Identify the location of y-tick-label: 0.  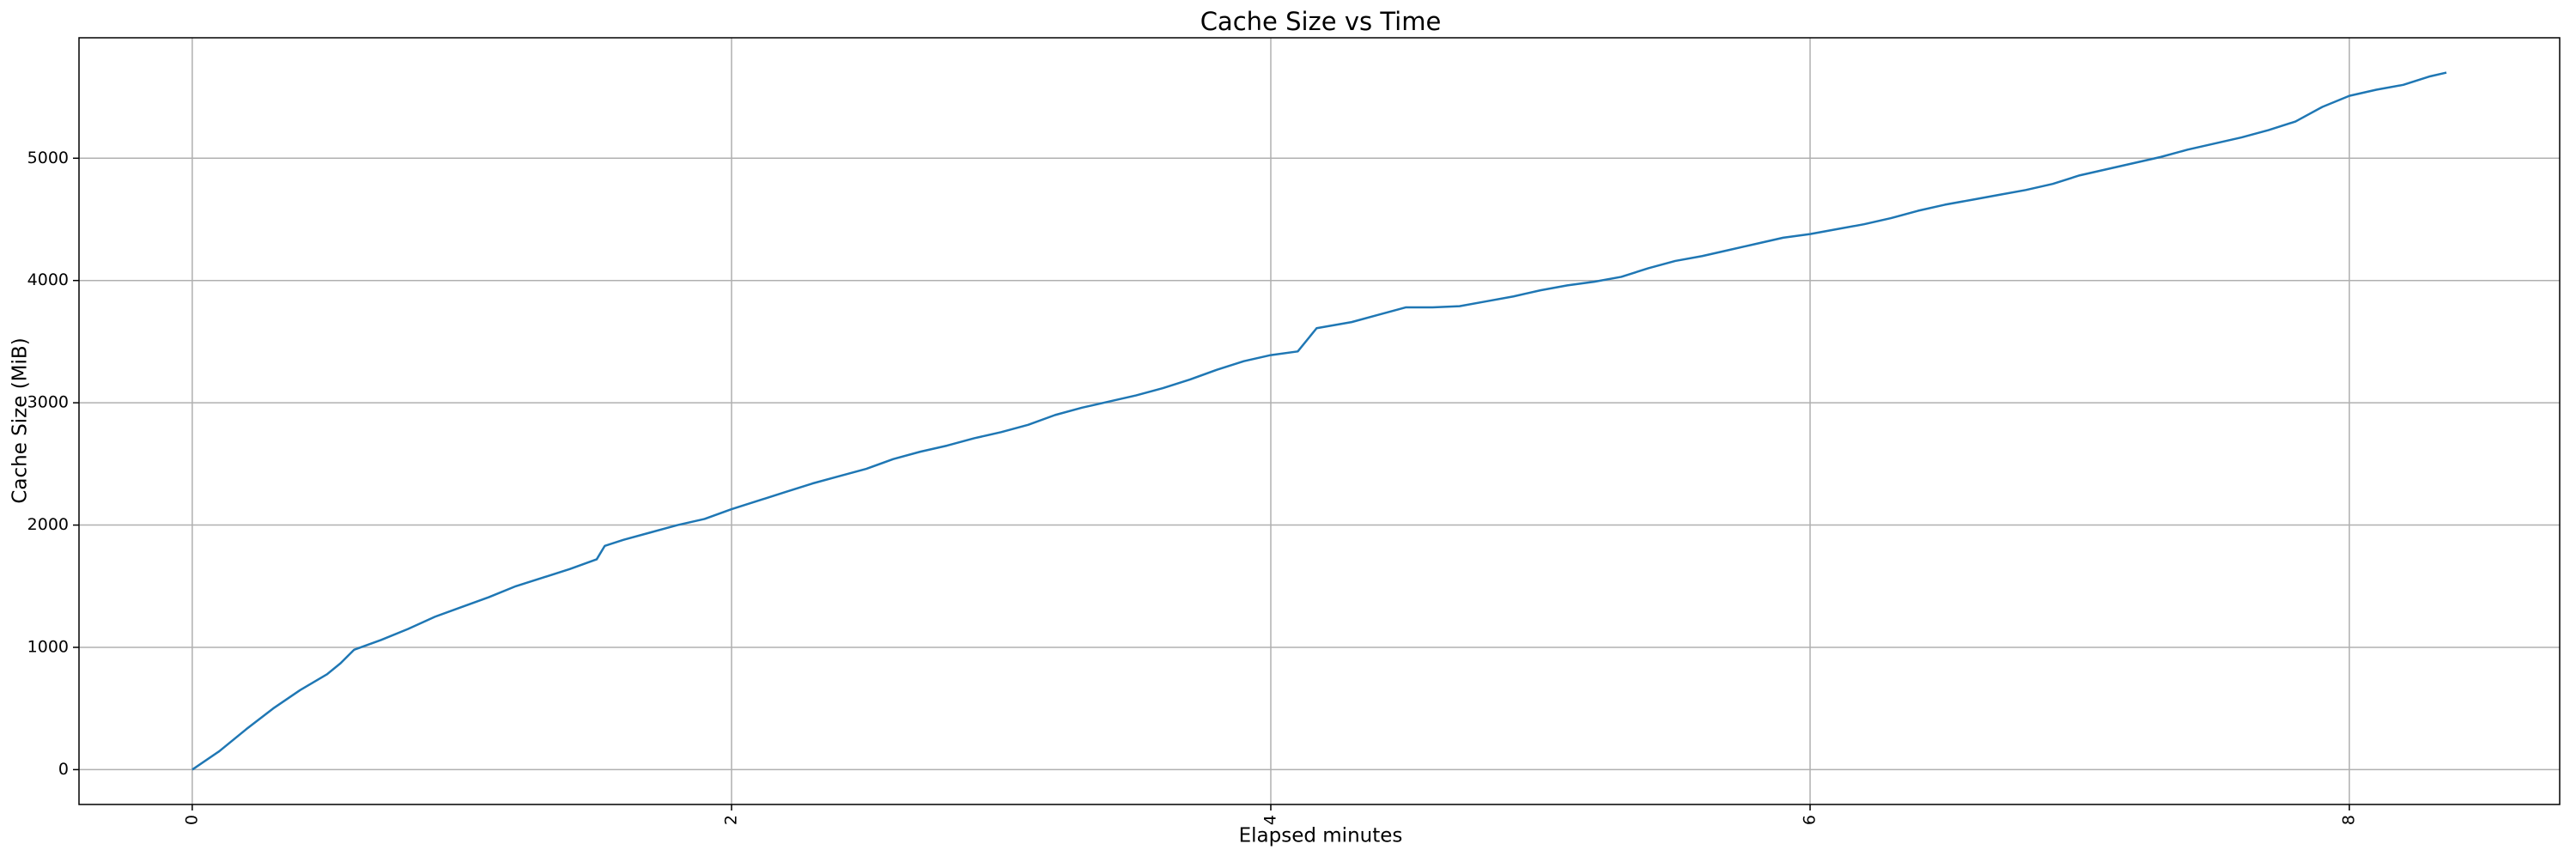
(64, 769).